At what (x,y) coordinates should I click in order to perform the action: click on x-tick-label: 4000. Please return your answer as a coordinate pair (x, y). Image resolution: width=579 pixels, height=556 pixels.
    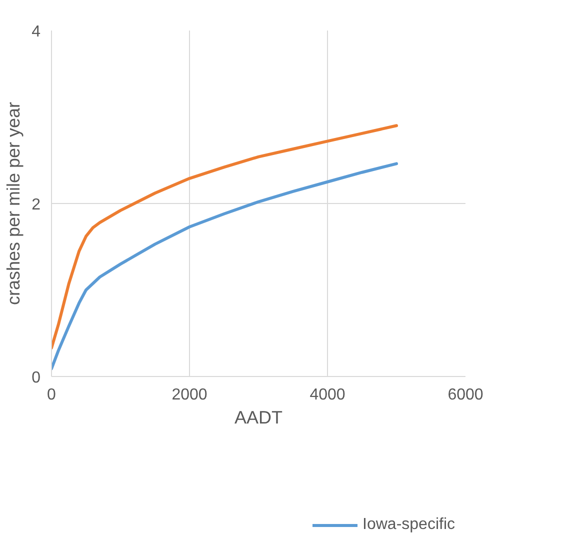
    Looking at the image, I should click on (328, 395).